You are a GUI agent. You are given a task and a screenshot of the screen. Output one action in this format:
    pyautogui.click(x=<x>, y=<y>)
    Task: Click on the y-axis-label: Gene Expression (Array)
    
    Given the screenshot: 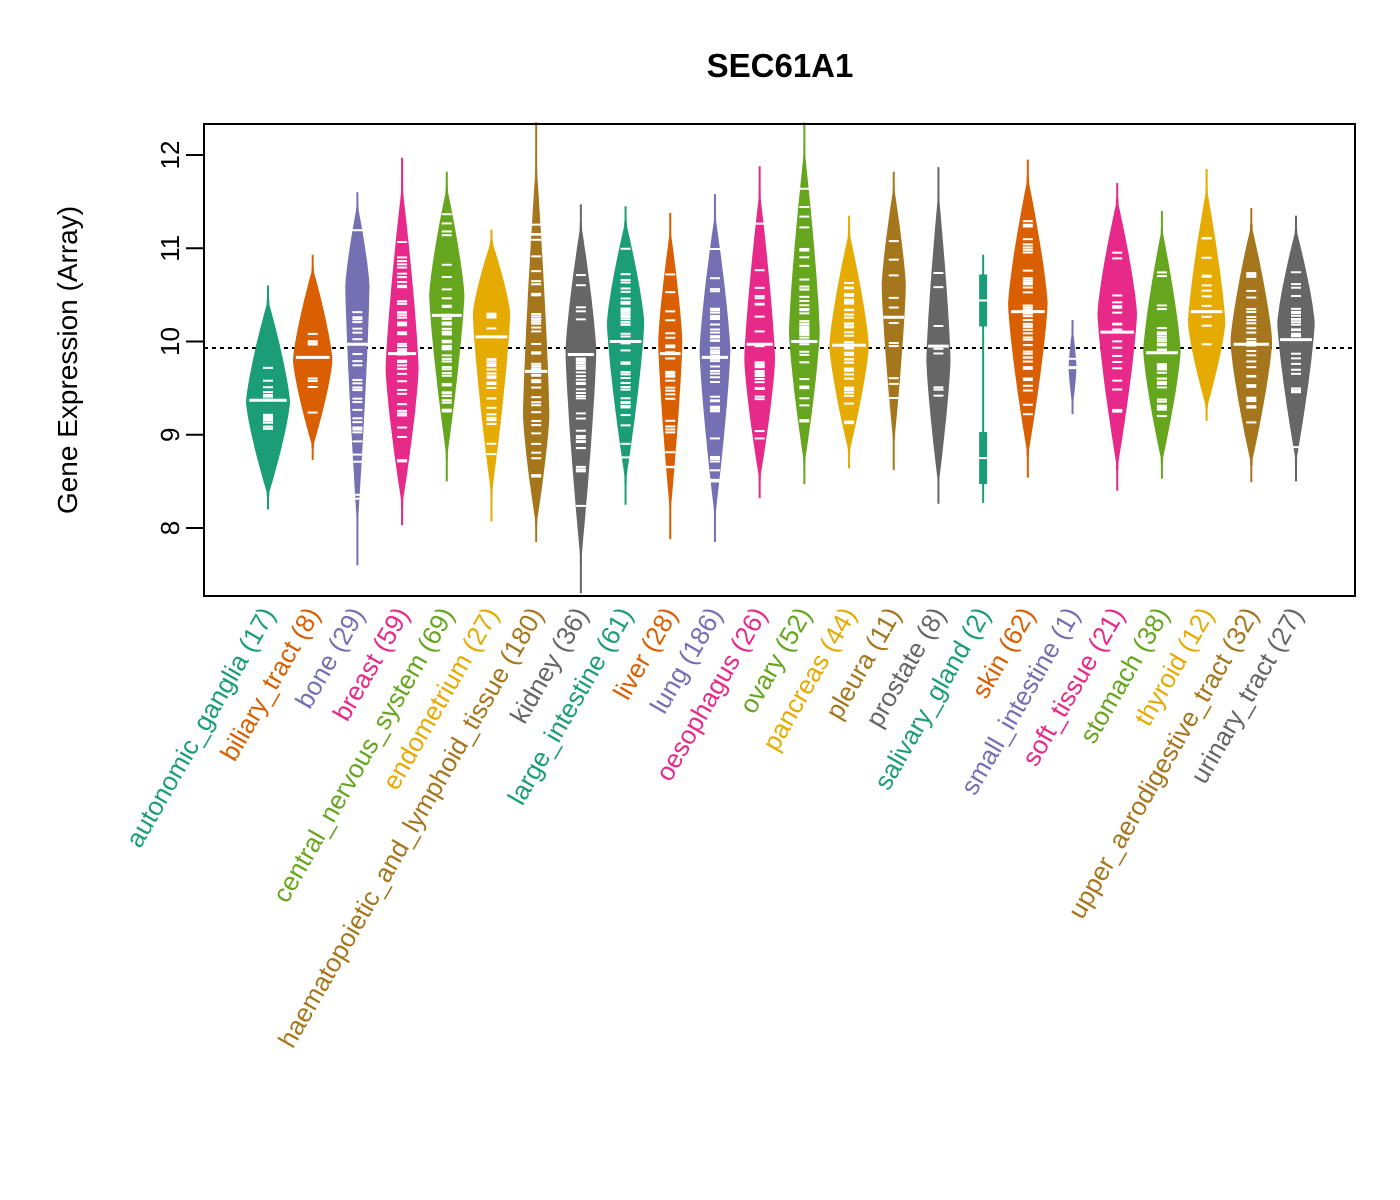 What is the action you would take?
    pyautogui.click(x=67, y=360)
    